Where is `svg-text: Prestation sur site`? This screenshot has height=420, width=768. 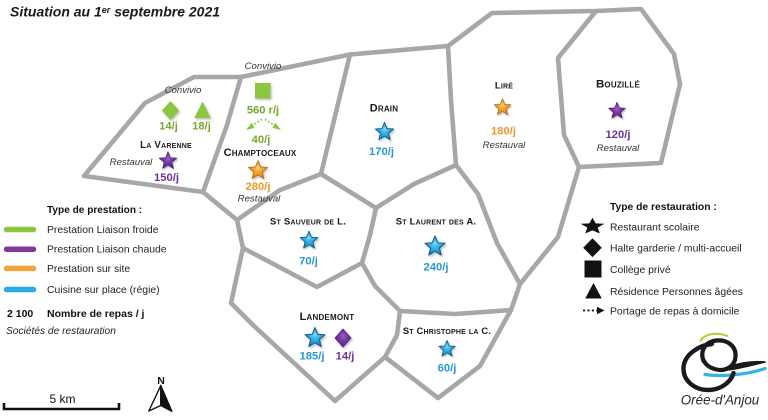
svg-text: Prestation sur site is located at coordinates (88, 269).